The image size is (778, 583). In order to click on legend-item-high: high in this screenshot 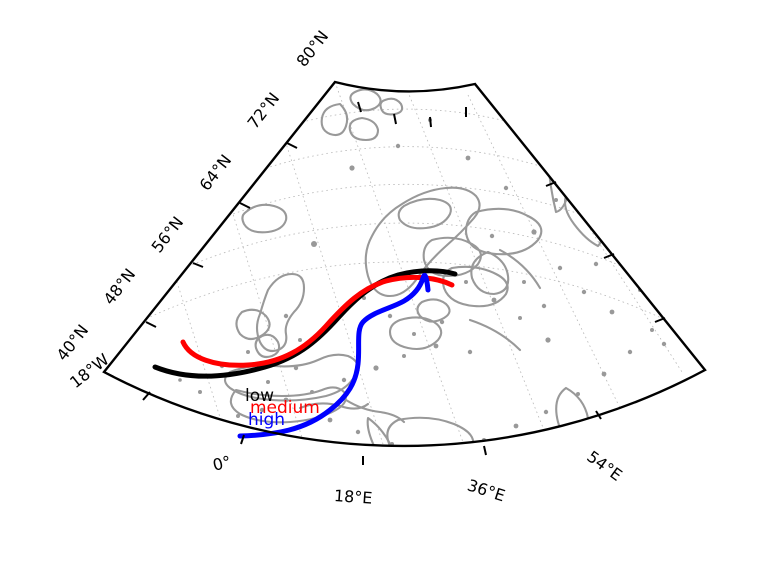, I will do `click(267, 420)`.